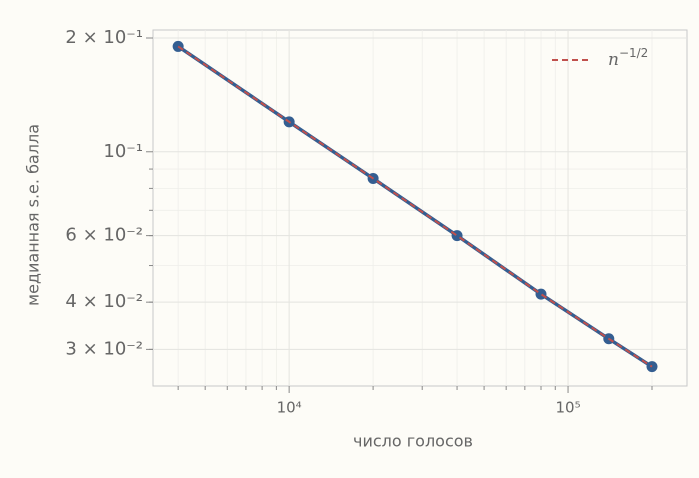 Image resolution: width=699 pixels, height=478 pixels. I want to click on y-tick-label: 6 × 10⁻², so click(104, 235).